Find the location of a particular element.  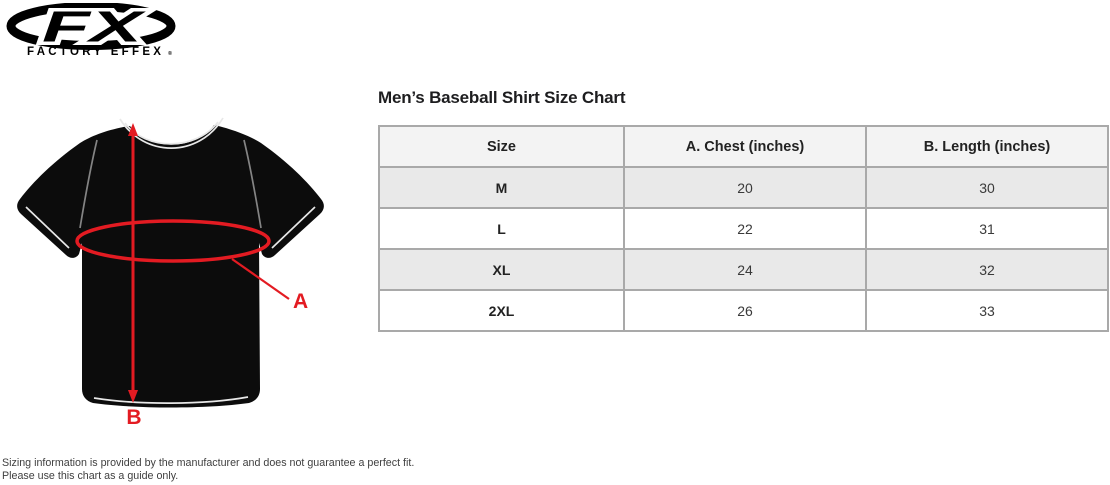

table-row: XL 24 32 is located at coordinates (743, 269).